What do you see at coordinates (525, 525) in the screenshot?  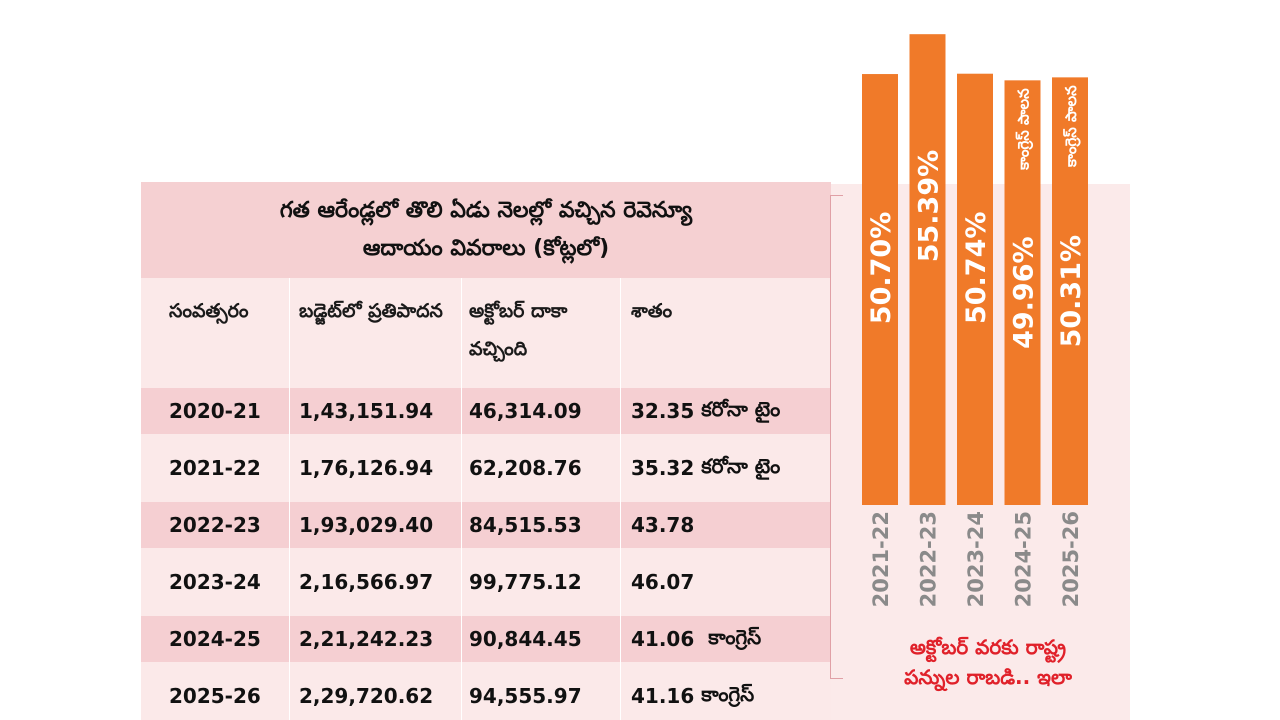 I see `cell-received: 84,515.53` at bounding box center [525, 525].